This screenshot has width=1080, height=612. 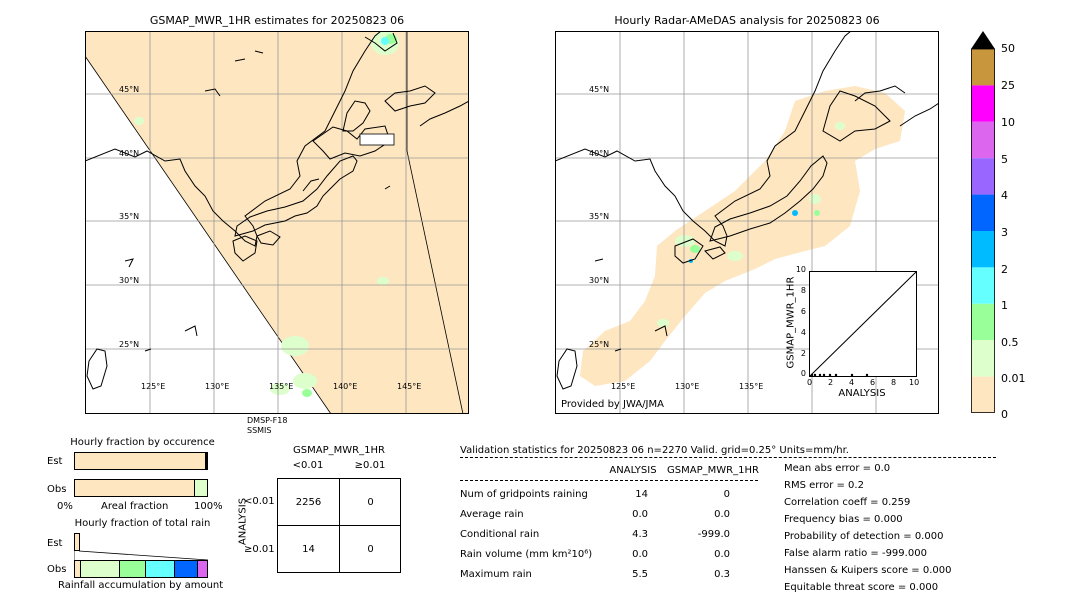 I want to click on colorbar-label: 50, so click(x=1008, y=48).